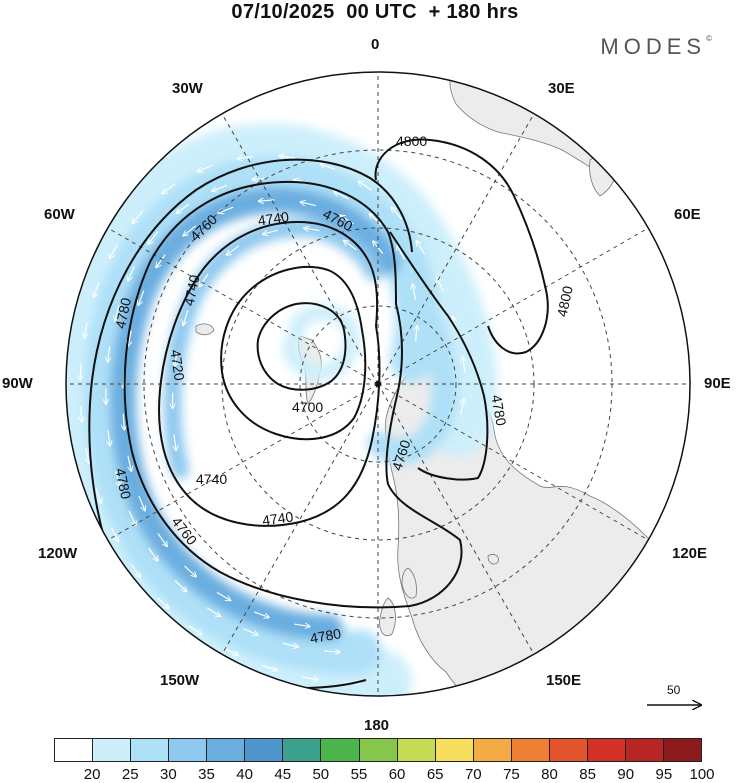 The image size is (750, 783). I want to click on colorbar-tick-label: 50, so click(321, 774).